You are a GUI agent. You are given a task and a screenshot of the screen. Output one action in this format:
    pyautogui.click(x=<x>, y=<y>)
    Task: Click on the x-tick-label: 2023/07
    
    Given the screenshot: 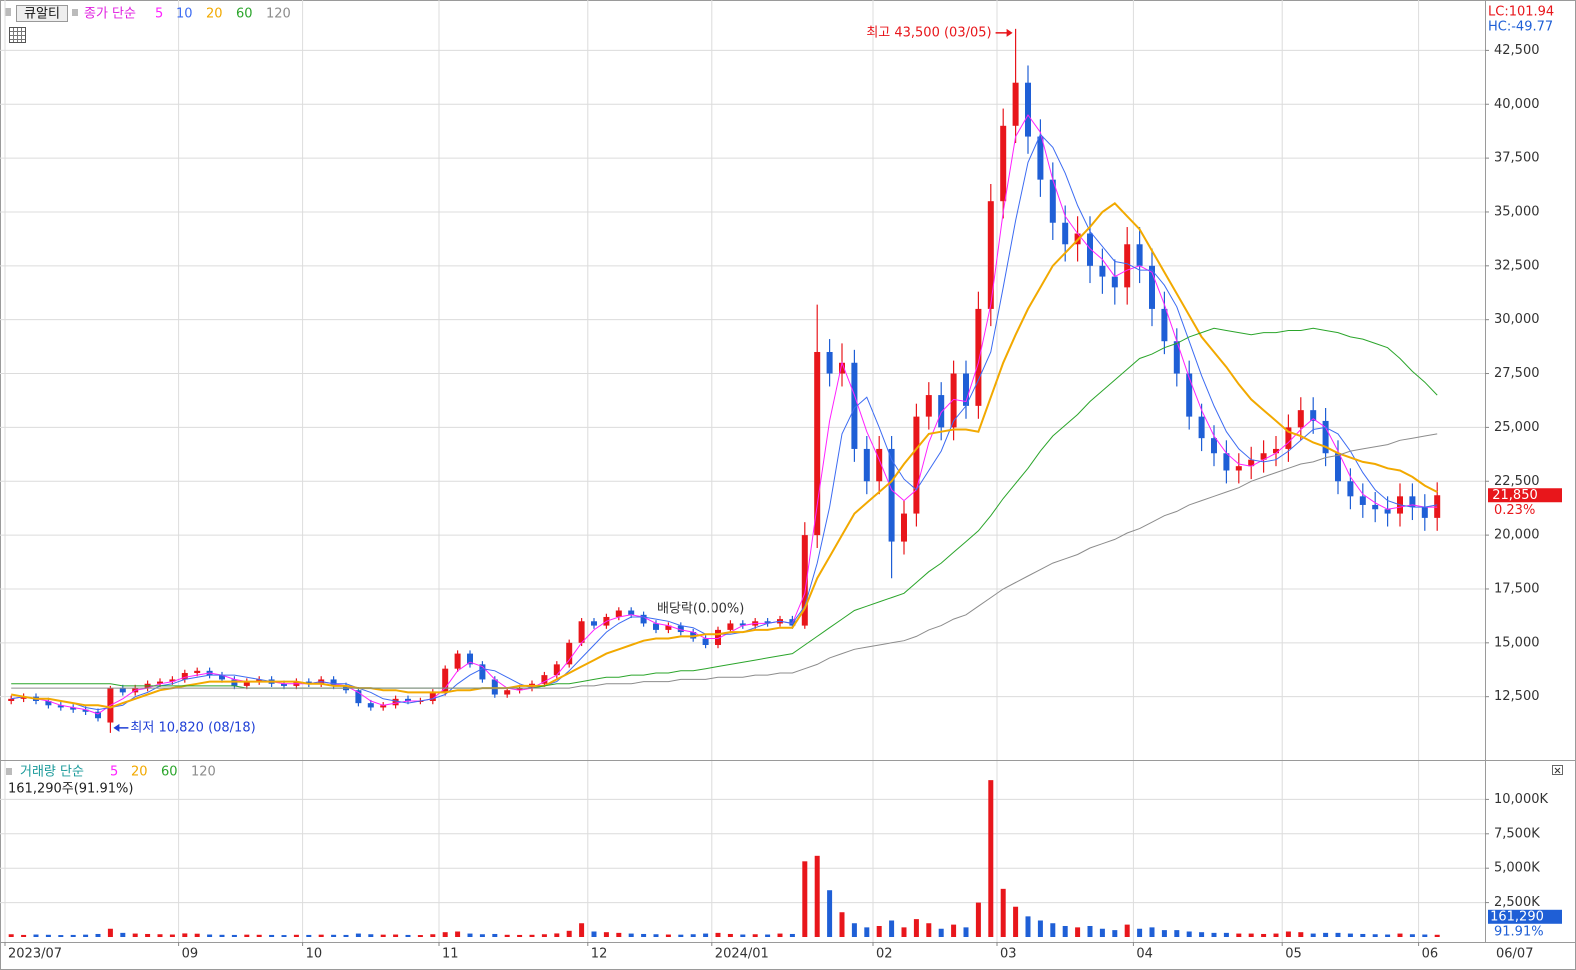 What is the action you would take?
    pyautogui.click(x=35, y=954)
    